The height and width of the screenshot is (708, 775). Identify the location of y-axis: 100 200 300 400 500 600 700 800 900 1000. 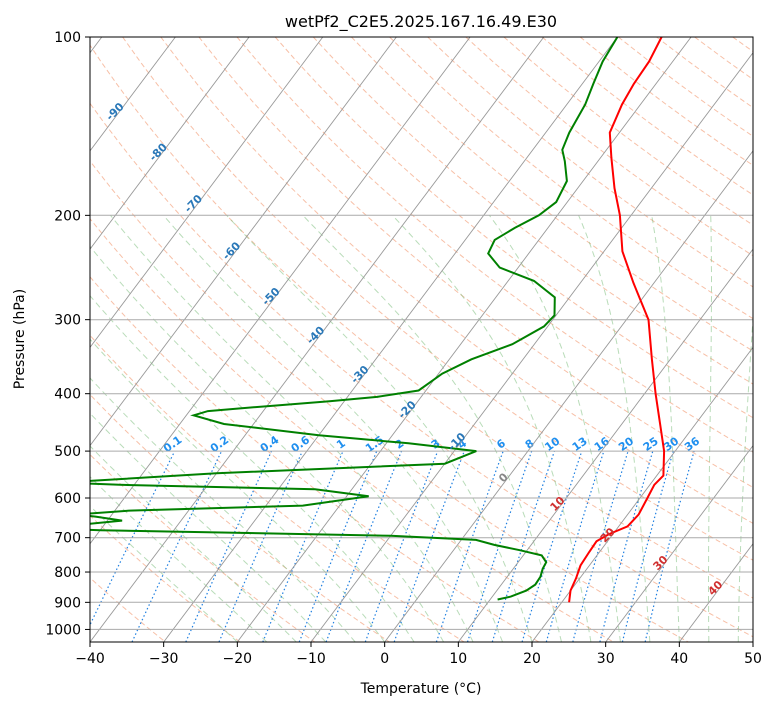
(67, 334).